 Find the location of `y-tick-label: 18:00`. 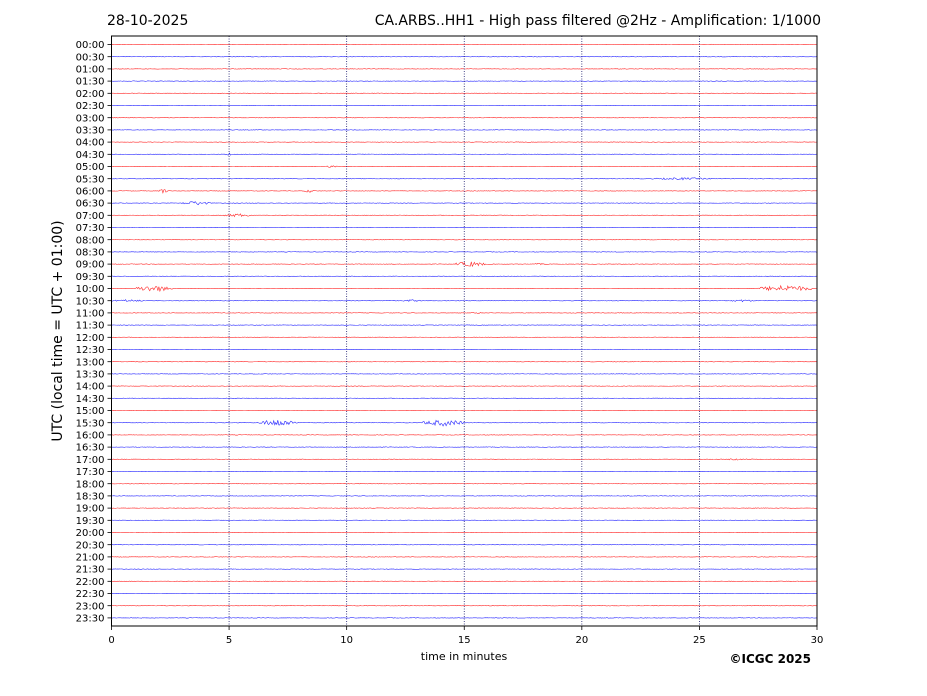

y-tick-label: 18:00 is located at coordinates (90, 484).